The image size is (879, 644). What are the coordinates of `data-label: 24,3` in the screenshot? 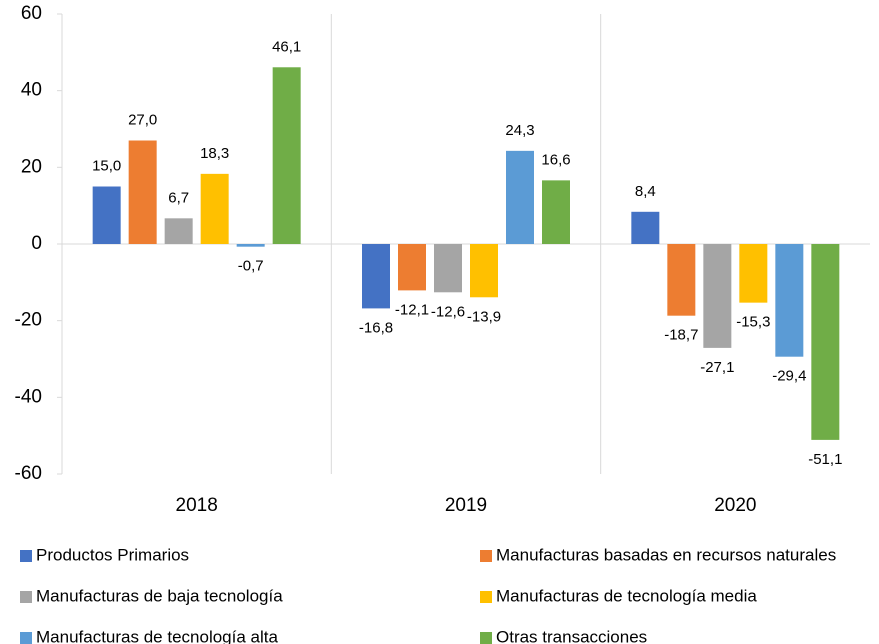 It's located at (519, 130).